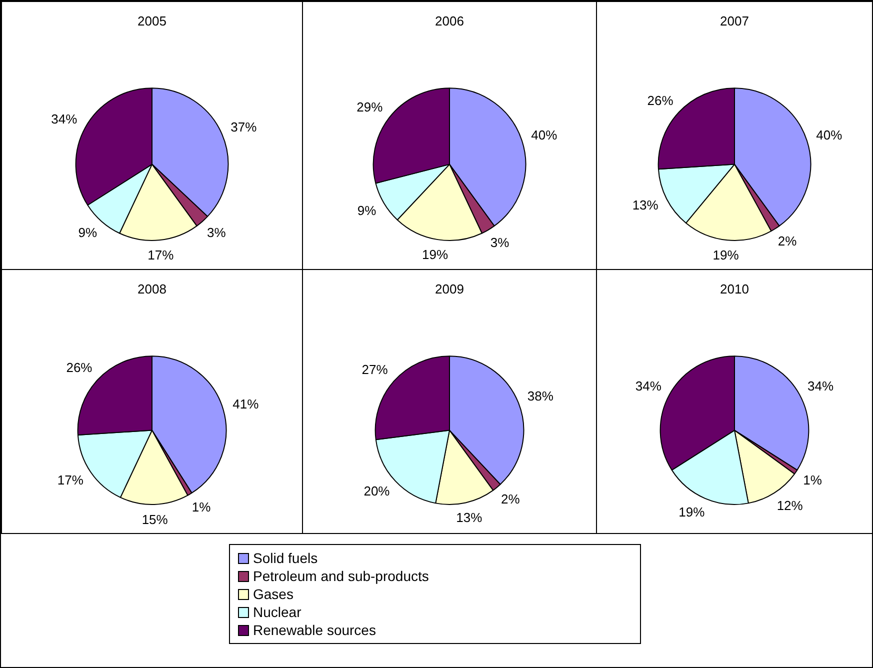 The image size is (873, 668). Describe the element at coordinates (734, 288) in the screenshot. I see `chart-title: 2010` at that location.